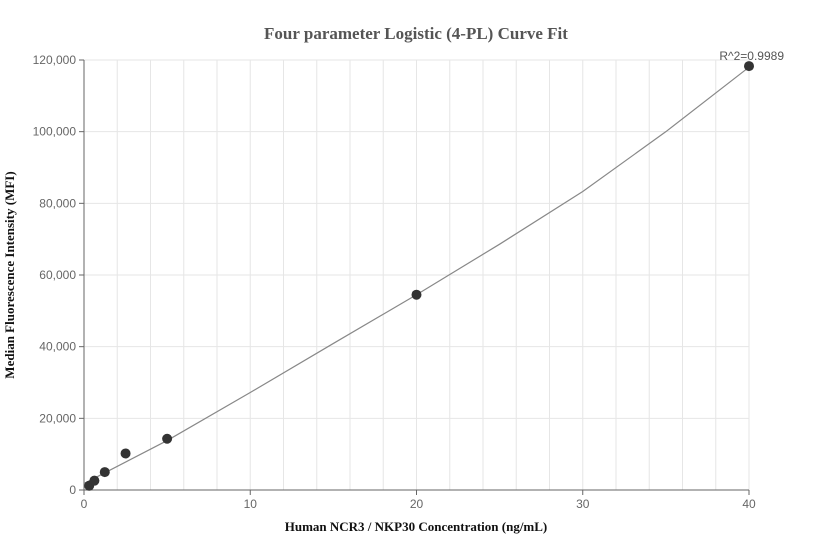 The height and width of the screenshot is (560, 832). Describe the element at coordinates (416, 33) in the screenshot. I see `chart-title: Four parameter Logistic (4-PL) Curve Fit` at that location.